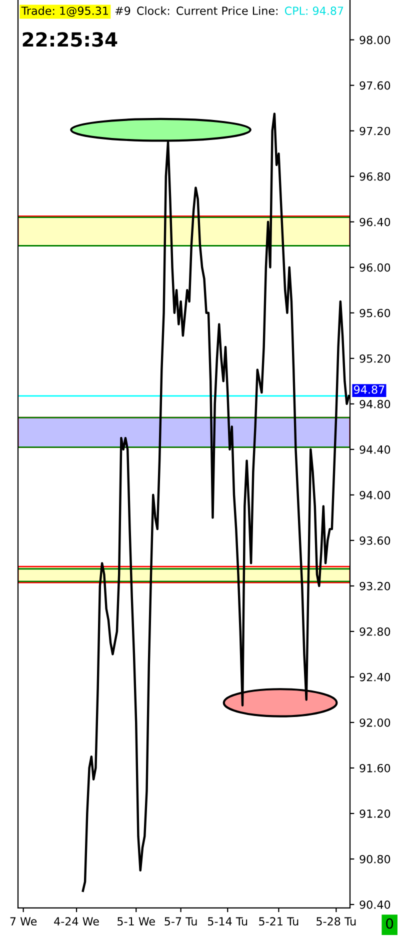  Describe the element at coordinates (23, 921) in the screenshot. I see `x-tick-label: 7 We` at that location.